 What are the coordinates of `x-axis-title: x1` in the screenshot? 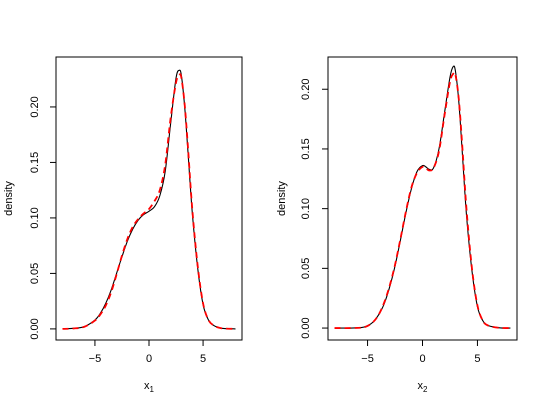 It's located at (149, 387).